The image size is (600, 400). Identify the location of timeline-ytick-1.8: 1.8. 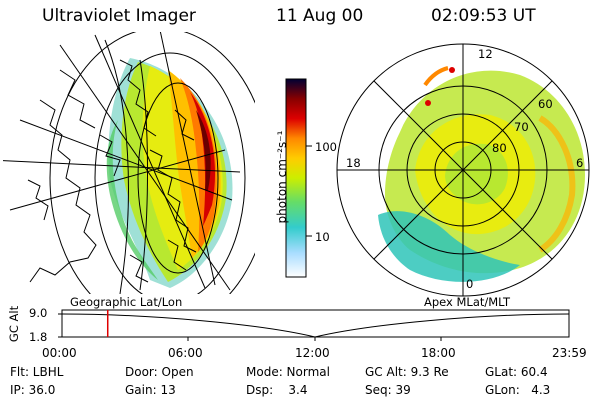
(38, 337).